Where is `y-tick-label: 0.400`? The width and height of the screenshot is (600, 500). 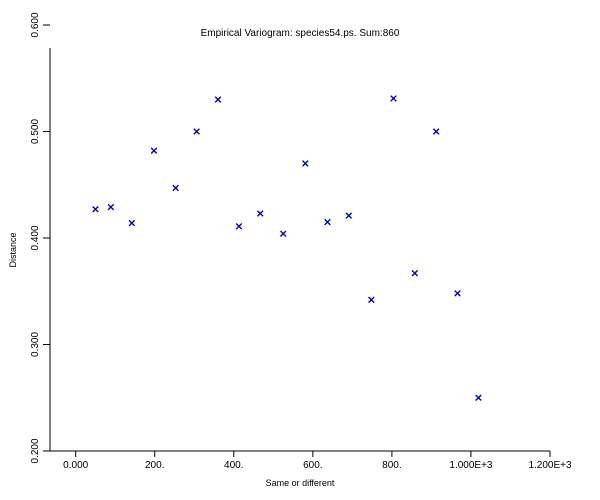
y-tick-label: 0.400 is located at coordinates (35, 237).